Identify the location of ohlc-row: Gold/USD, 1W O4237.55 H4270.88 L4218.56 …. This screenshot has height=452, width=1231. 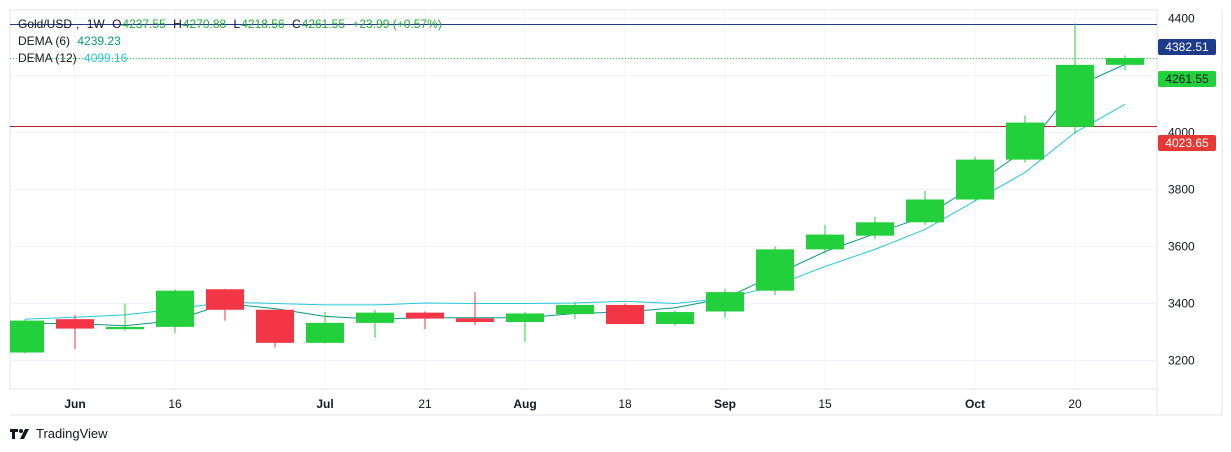
(230, 24).